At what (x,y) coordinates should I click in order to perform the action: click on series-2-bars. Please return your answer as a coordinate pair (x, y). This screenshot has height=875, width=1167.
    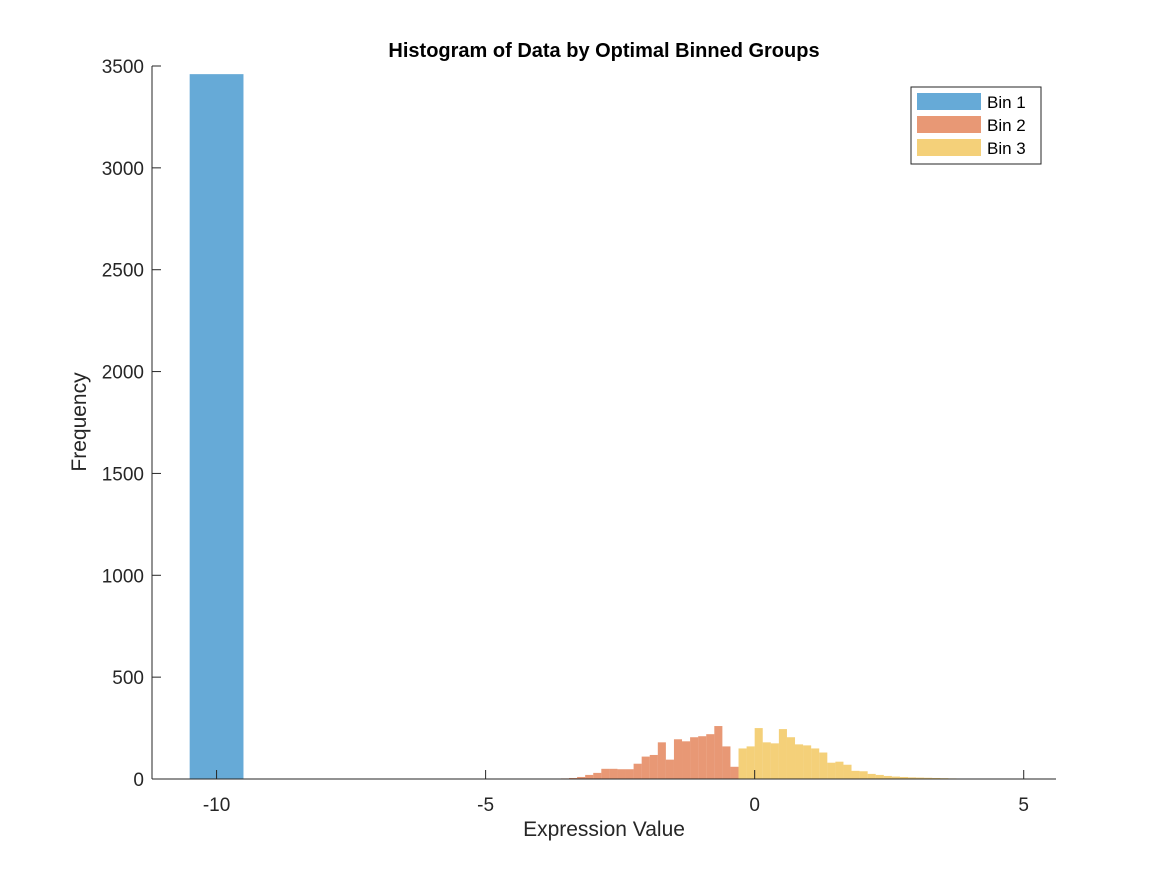
    Looking at the image, I should click on (645, 752).